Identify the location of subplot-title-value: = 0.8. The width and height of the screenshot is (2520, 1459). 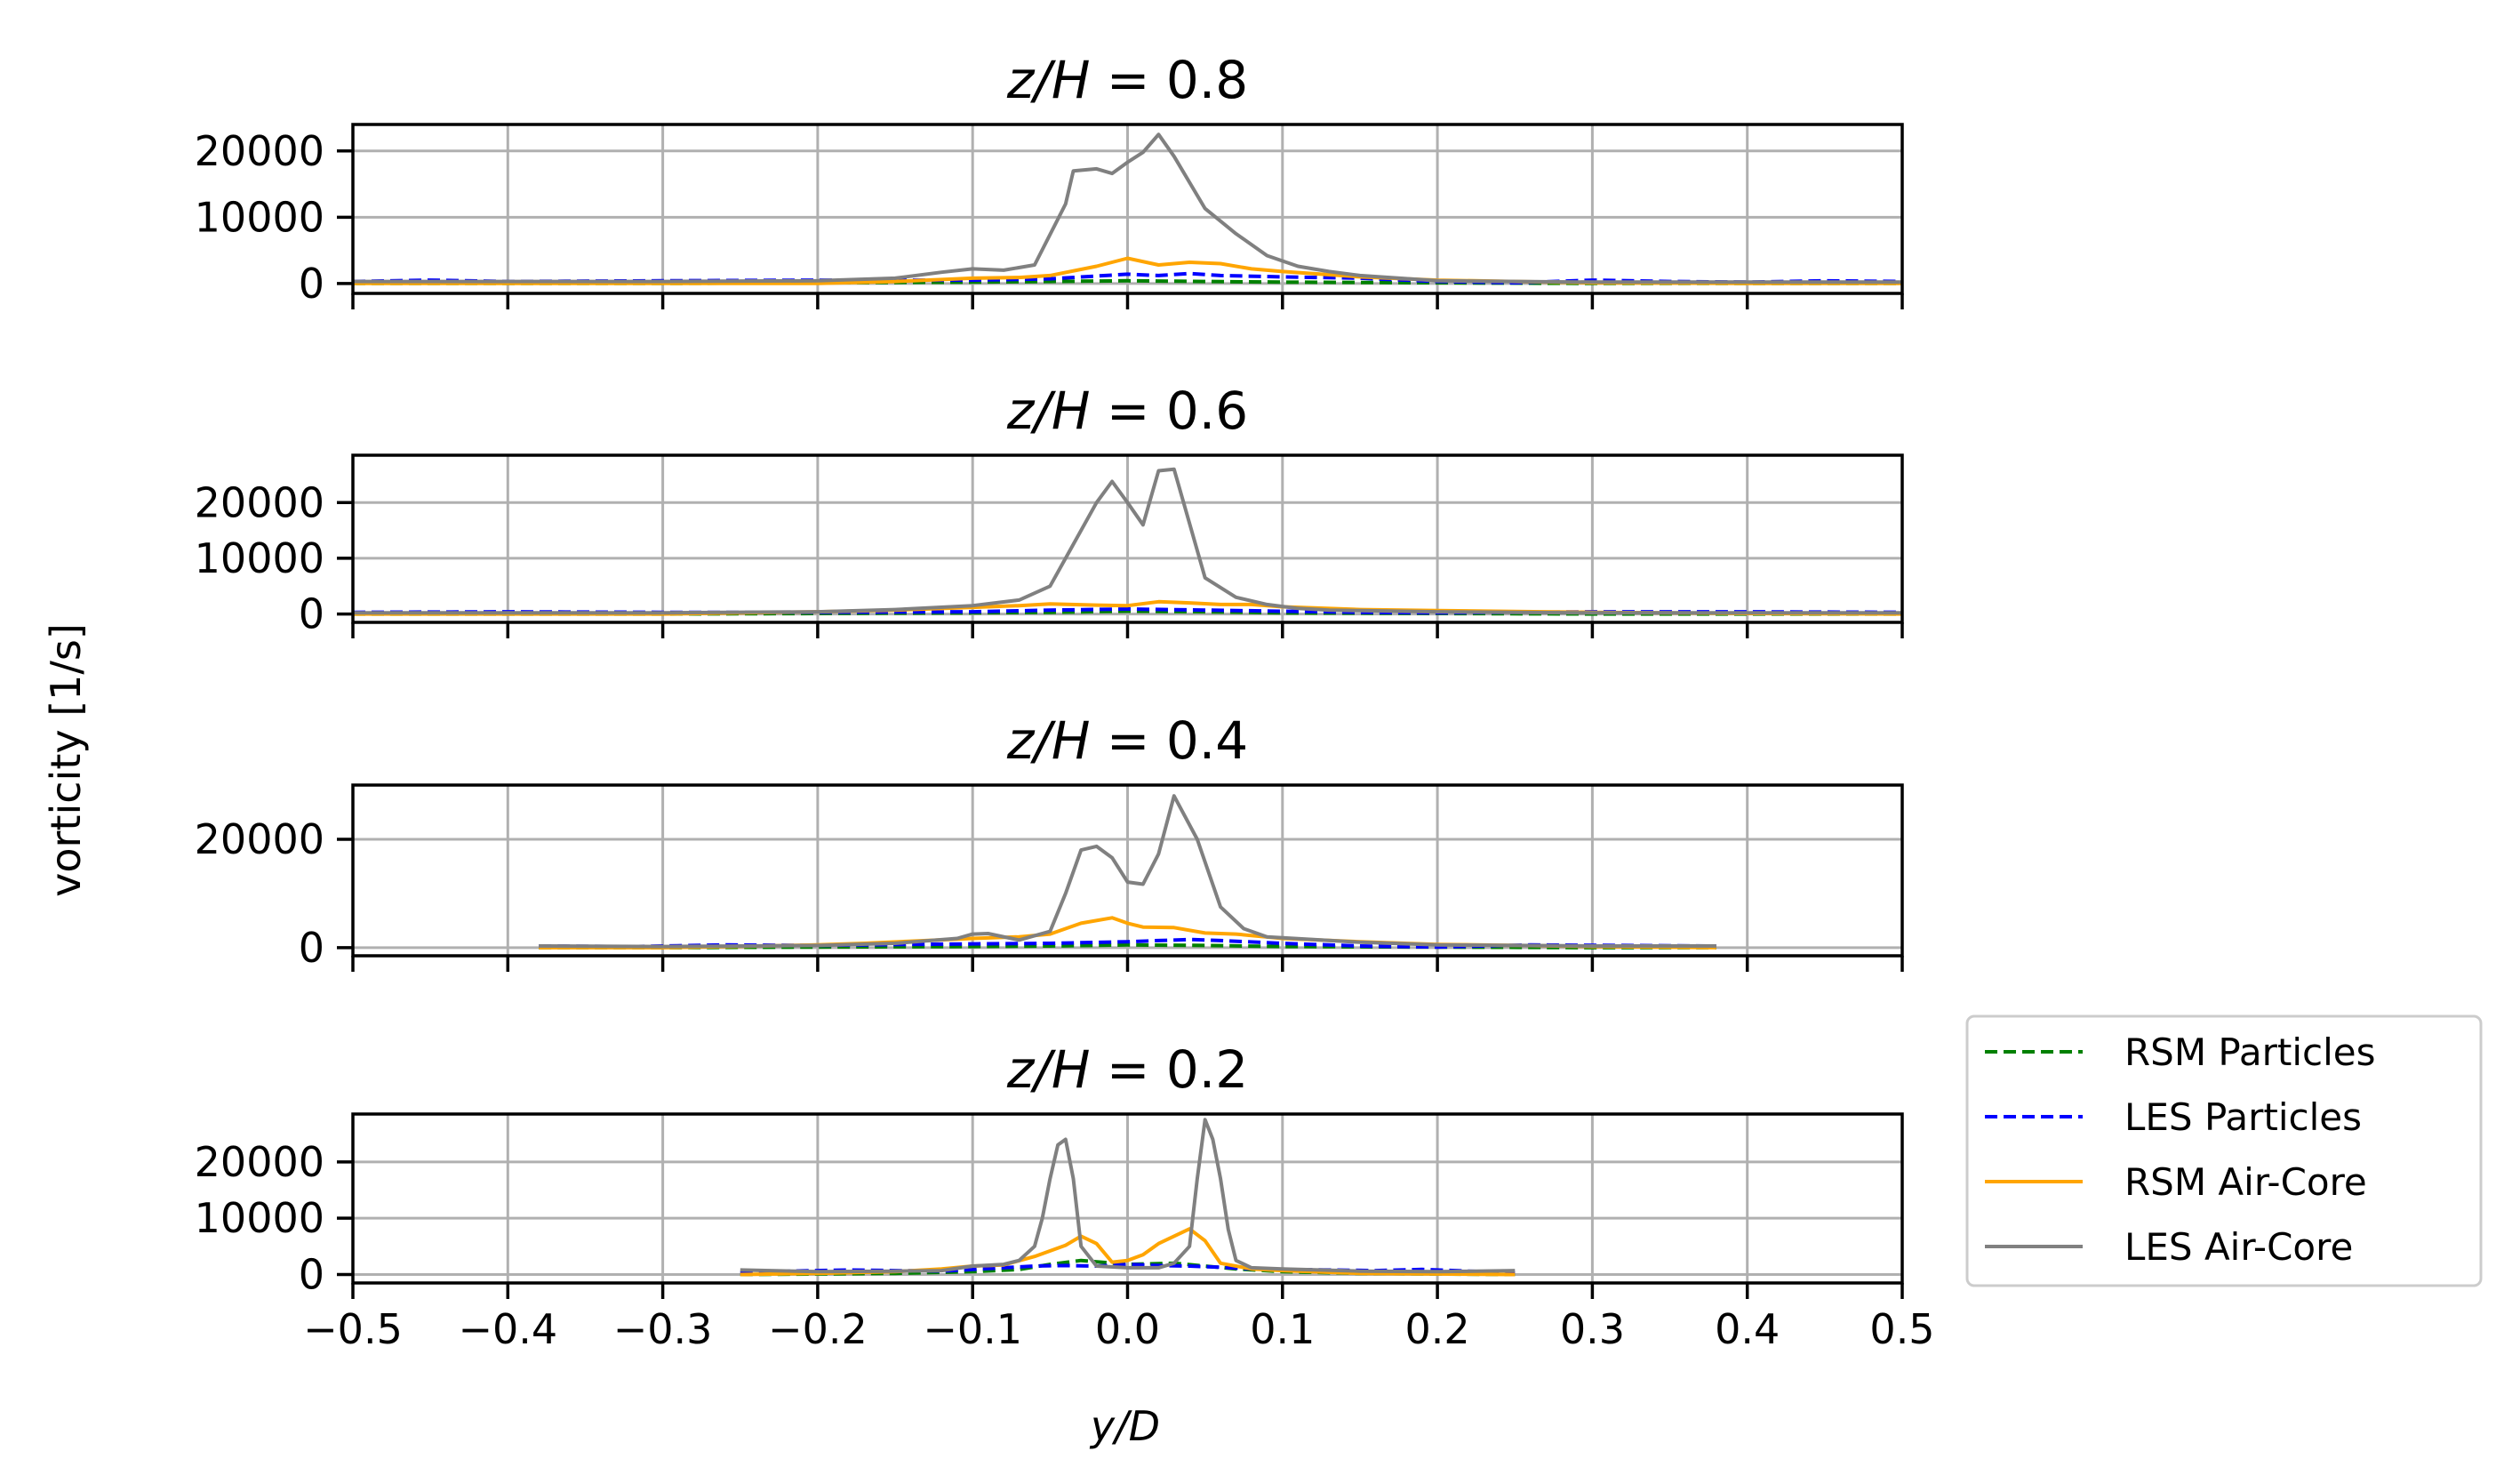
(1169, 80).